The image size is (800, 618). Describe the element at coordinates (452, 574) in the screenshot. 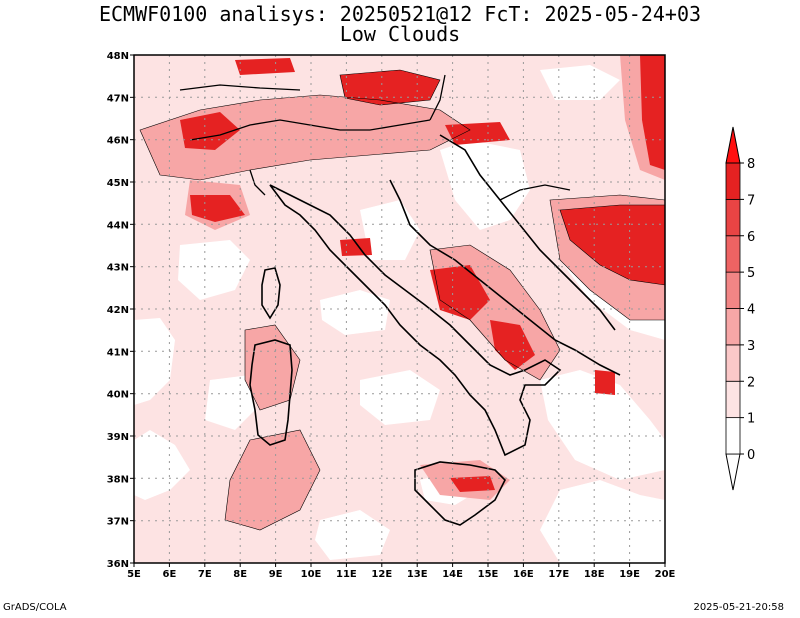

I see `lon-tick-label: 14E` at that location.